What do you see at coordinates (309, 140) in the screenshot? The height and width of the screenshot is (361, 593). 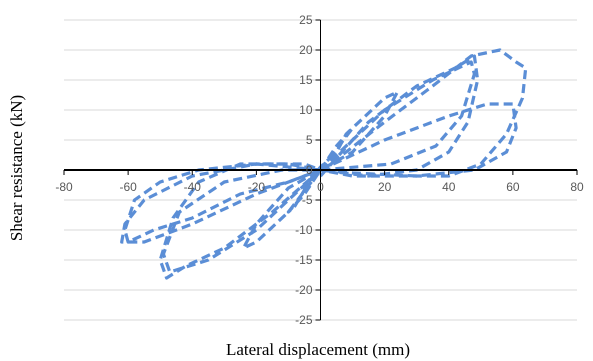 I see `y-tick-label: 5` at bounding box center [309, 140].